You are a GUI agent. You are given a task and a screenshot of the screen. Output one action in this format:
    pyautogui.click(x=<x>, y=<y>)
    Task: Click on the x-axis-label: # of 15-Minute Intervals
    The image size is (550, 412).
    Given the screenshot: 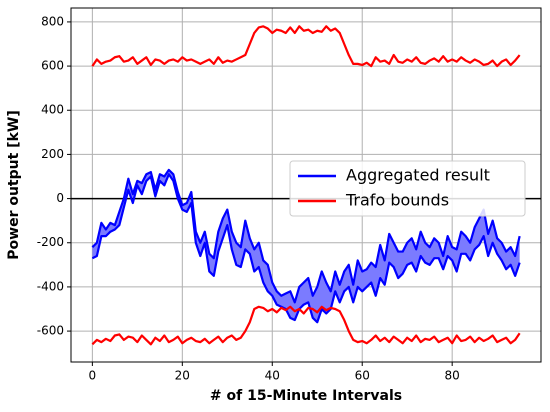 What is the action you would take?
    pyautogui.click(x=306, y=396)
    